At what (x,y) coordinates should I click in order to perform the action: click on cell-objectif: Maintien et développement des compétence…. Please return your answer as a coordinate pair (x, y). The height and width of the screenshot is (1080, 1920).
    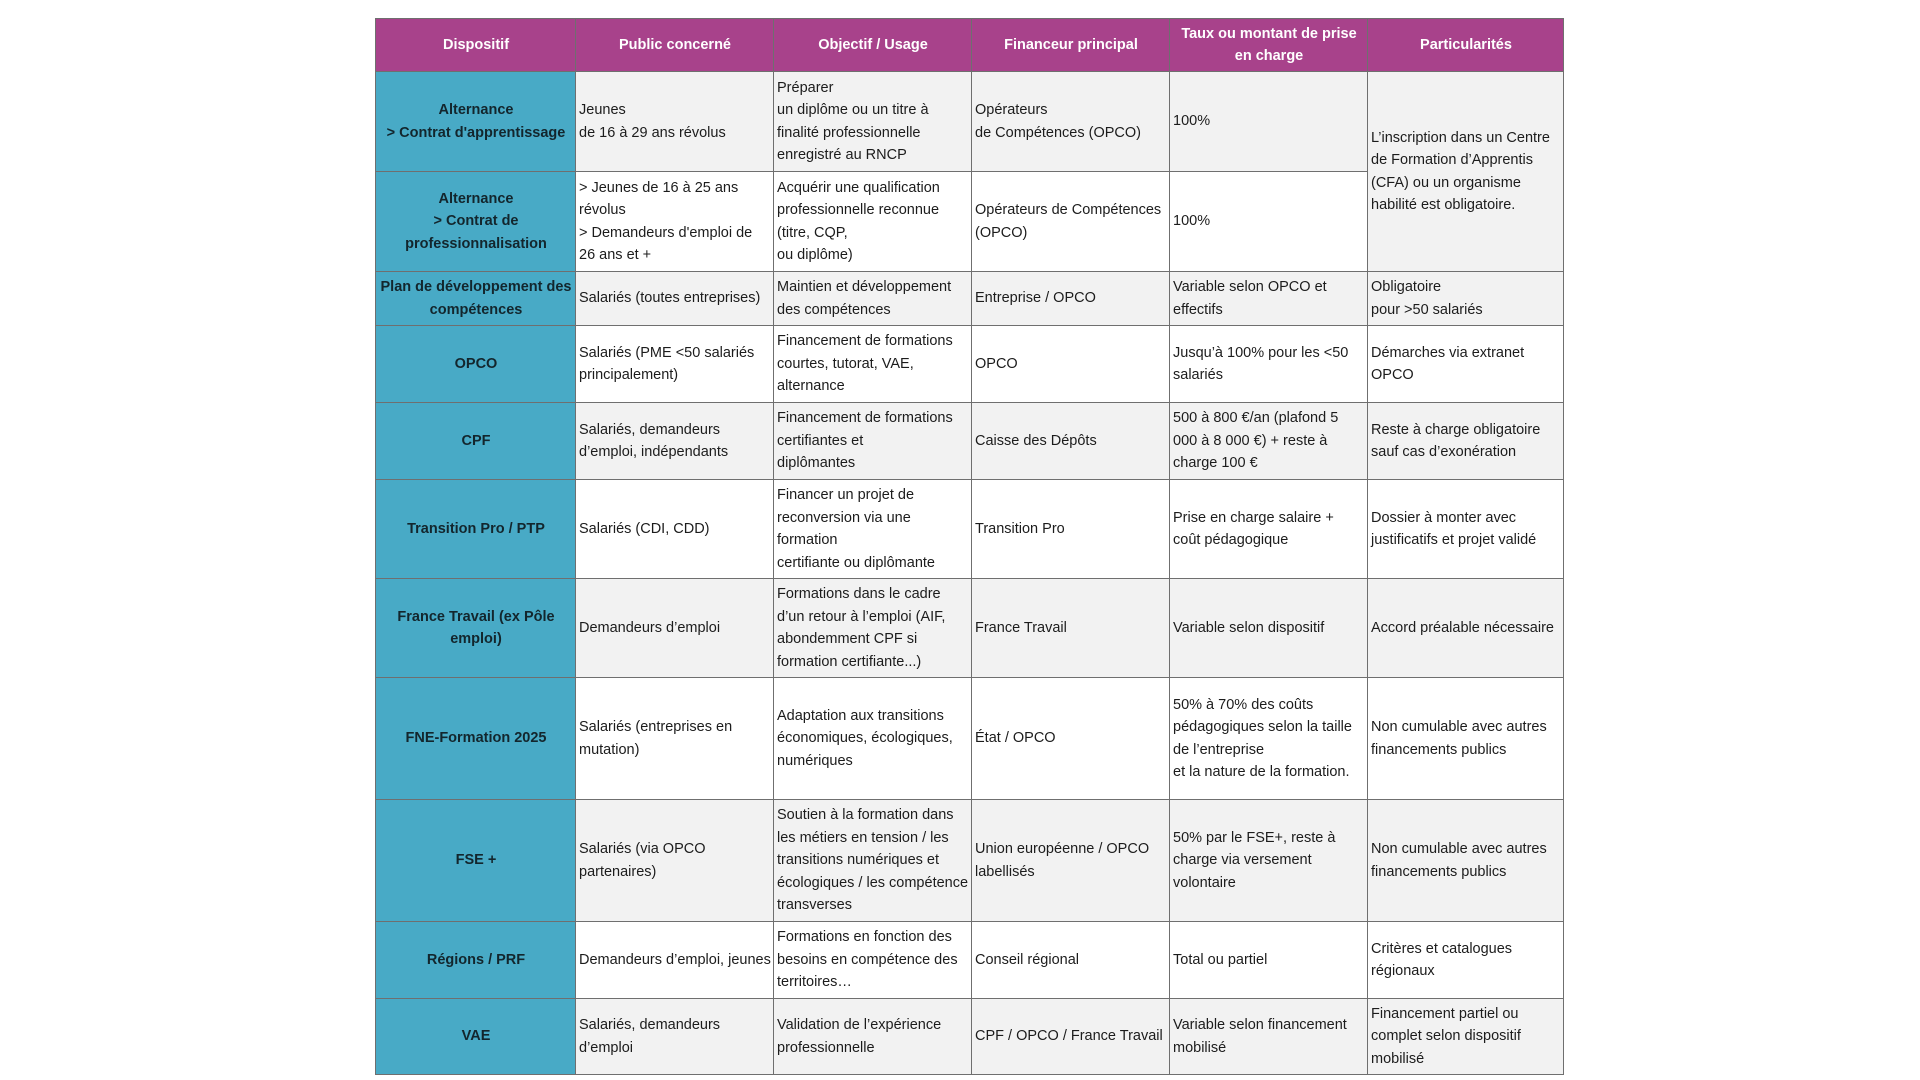
    Looking at the image, I should click on (872, 298).